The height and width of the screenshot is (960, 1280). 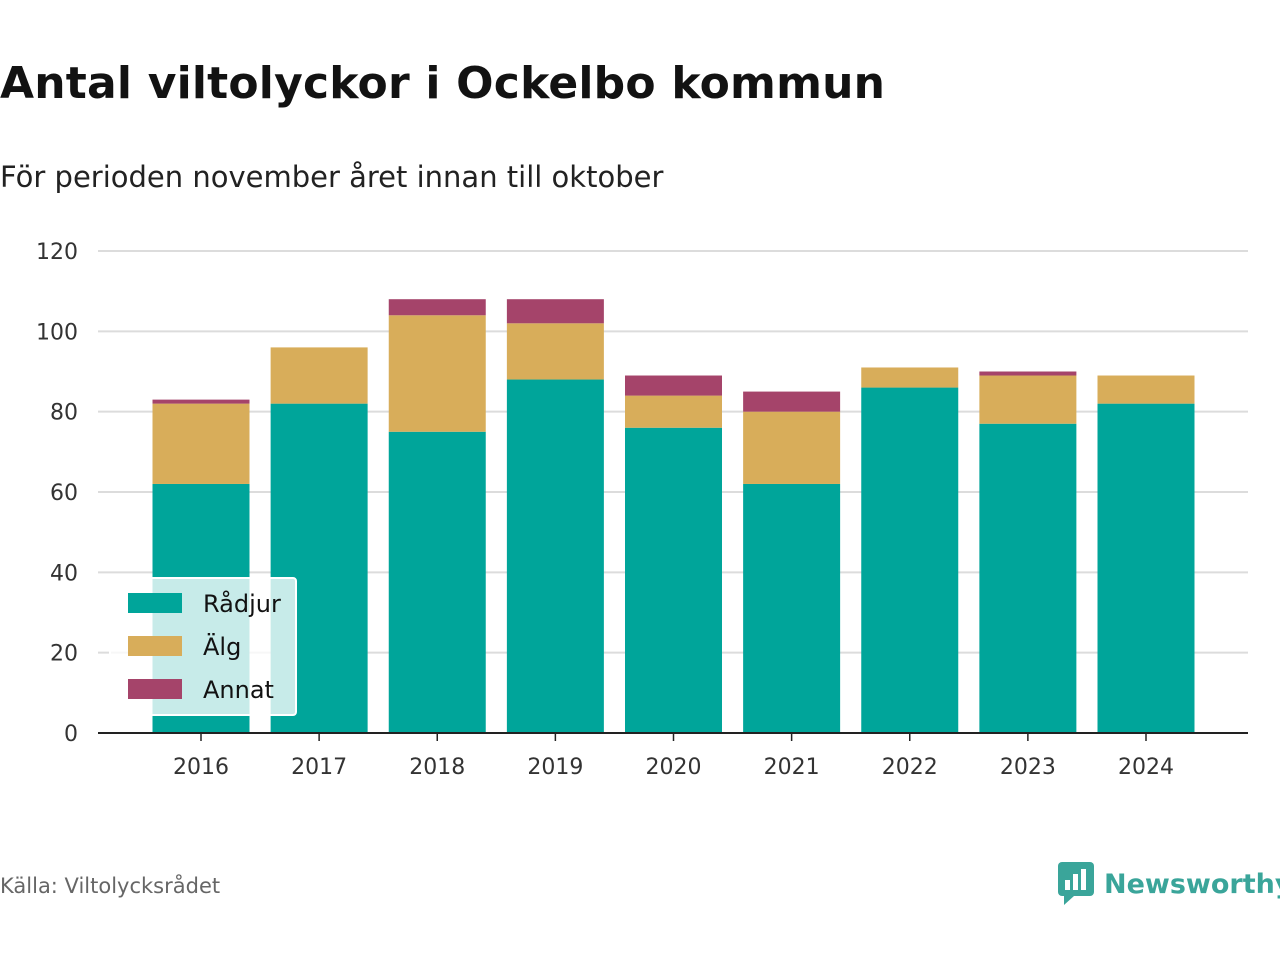 I want to click on x-tick-label: 2024, so click(x=1146, y=767).